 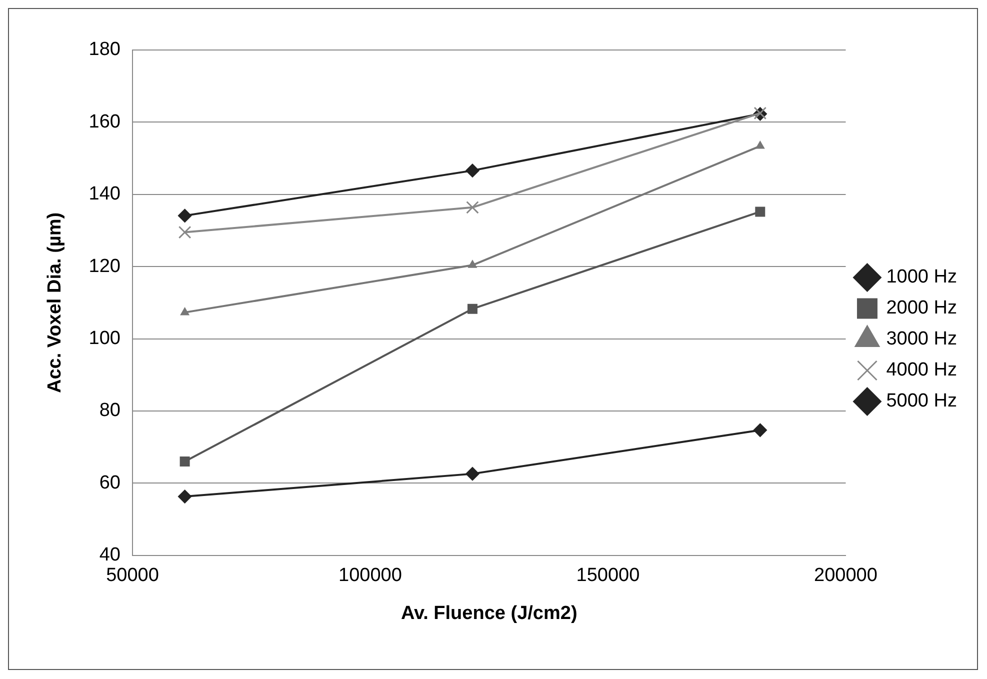 I want to click on y-tick-label: 160, so click(x=104, y=121).